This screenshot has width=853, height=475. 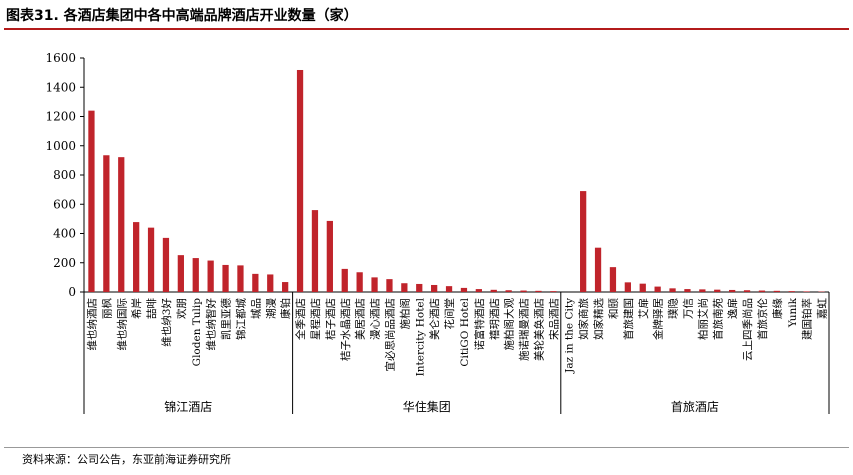 What do you see at coordinates (345, 329) in the screenshot?
I see `x-tick-label: 桔子水晶酒店` at bounding box center [345, 329].